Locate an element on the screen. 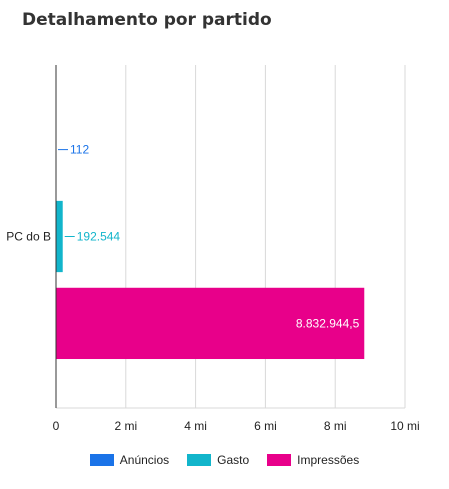 The image size is (449, 489). legend-item-impressoes: Impressões is located at coordinates (313, 460).